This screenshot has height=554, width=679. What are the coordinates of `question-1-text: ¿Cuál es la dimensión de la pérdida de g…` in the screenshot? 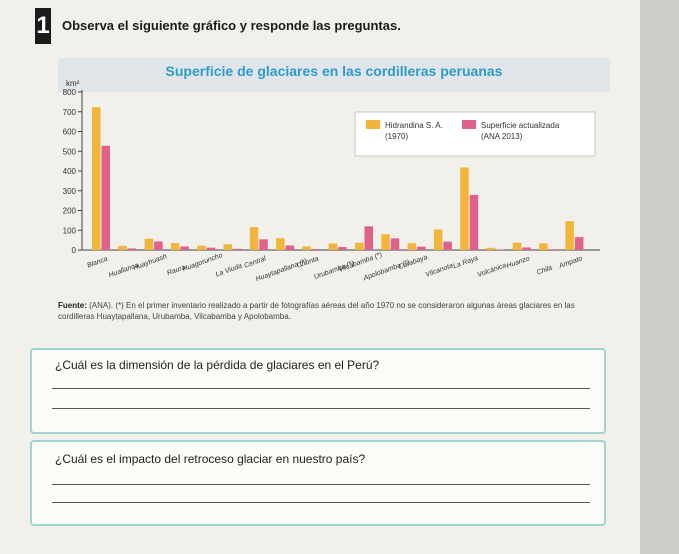 It's located at (217, 365).